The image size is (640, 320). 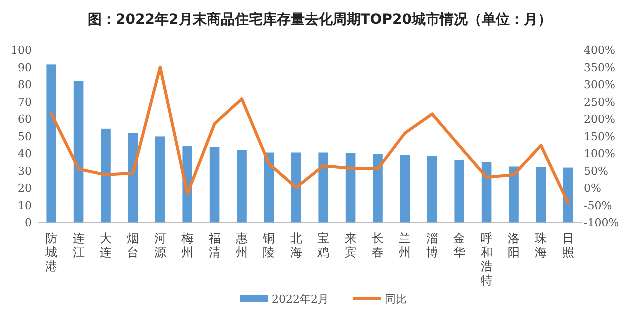 I want to click on y2-tick-label: 300%, so click(x=600, y=85).